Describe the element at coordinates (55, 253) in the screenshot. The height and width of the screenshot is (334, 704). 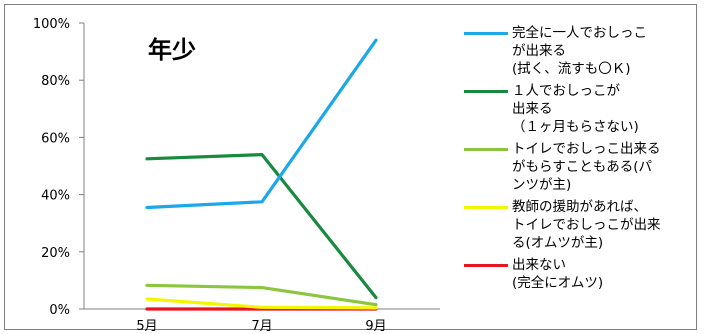
I see `y-tick-label: 20%` at that location.